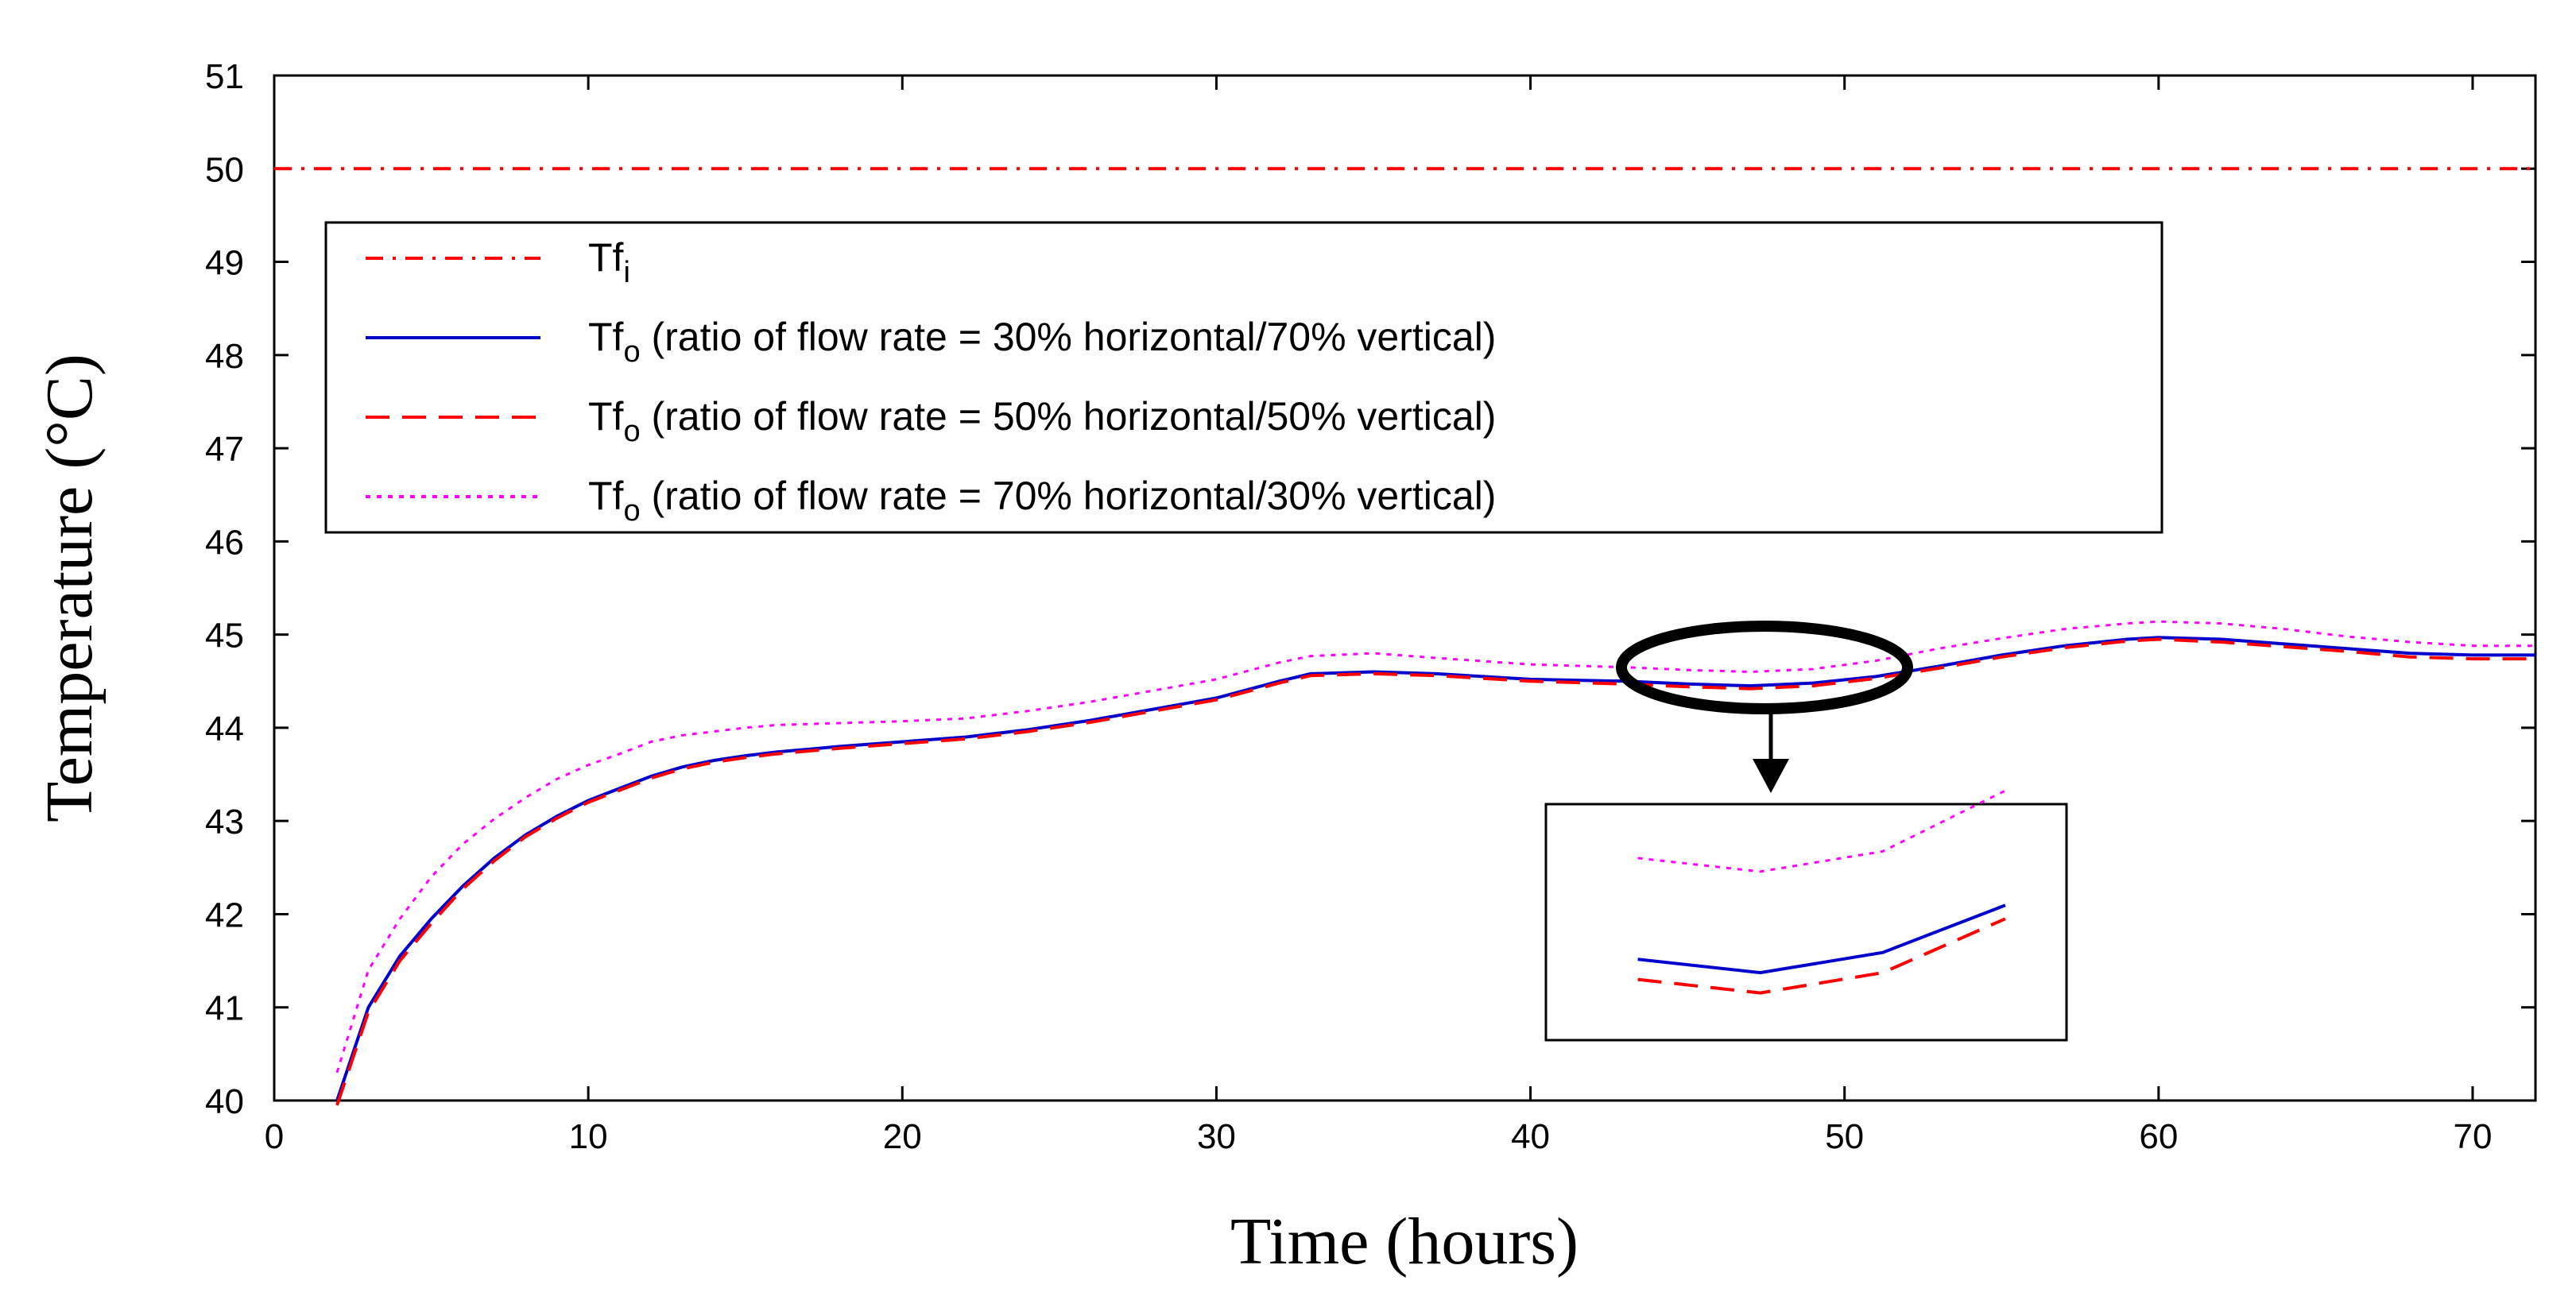  What do you see at coordinates (1404, 1242) in the screenshot?
I see `x-axis-title: Time (hours)` at bounding box center [1404, 1242].